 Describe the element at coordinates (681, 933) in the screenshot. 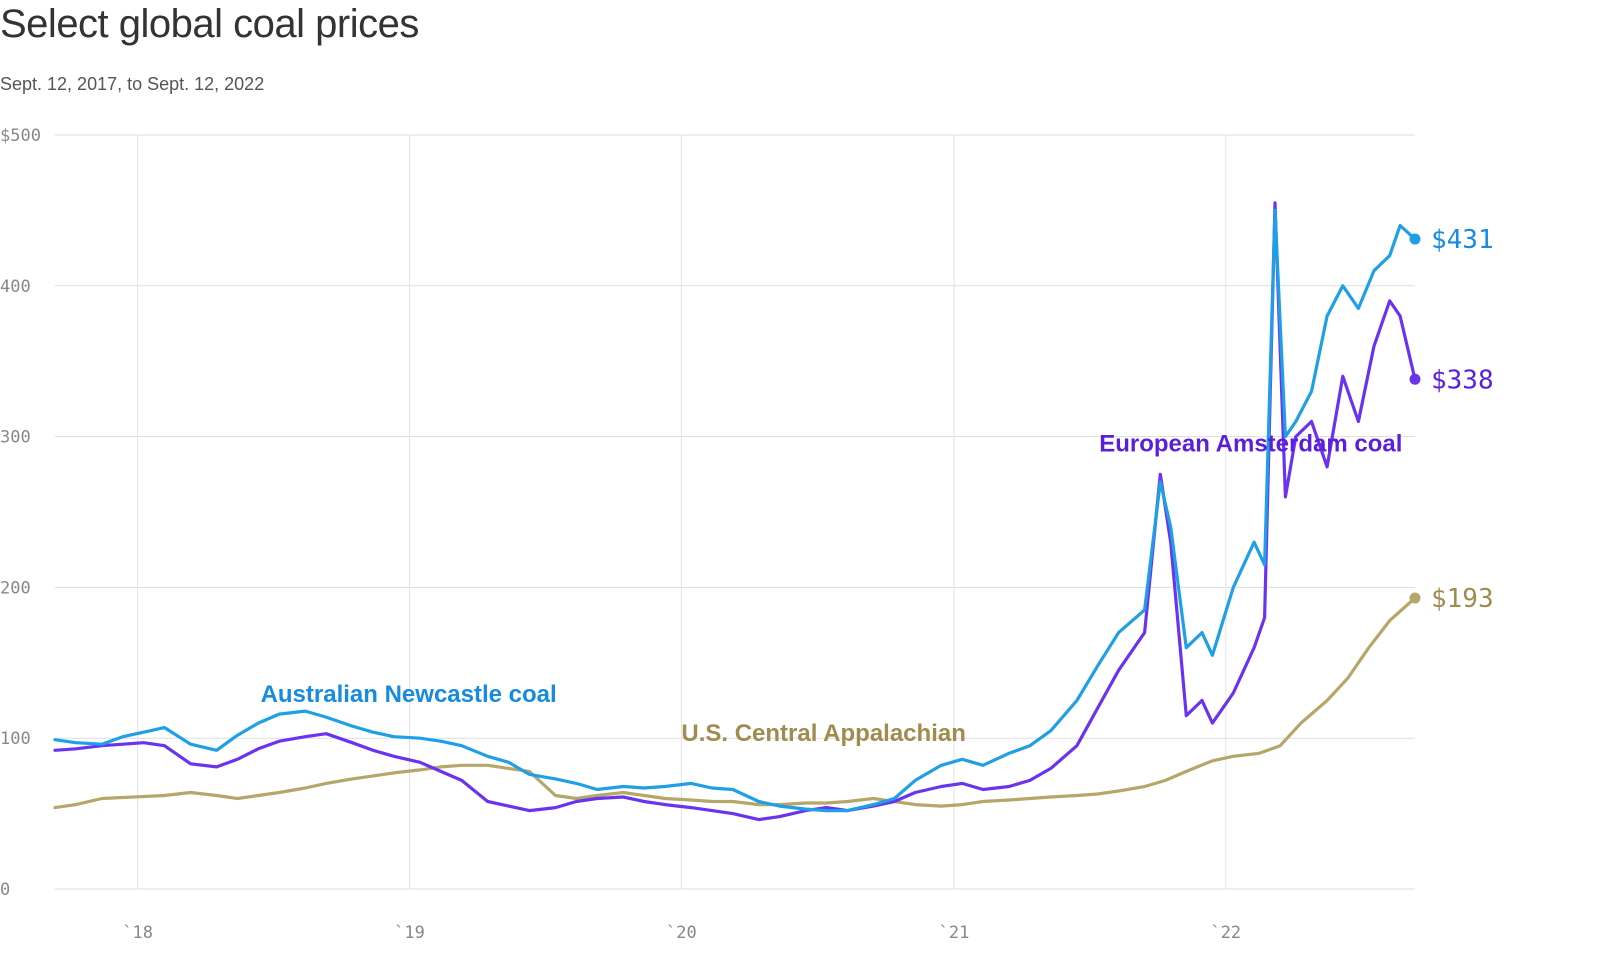

I see `x-tick-label: `20` at that location.